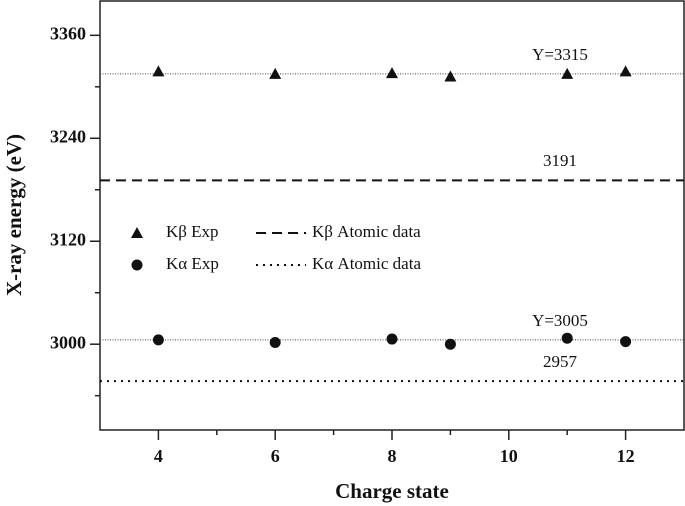 This screenshot has width=685, height=506. I want to click on x-tick-label: 8, so click(392, 456).